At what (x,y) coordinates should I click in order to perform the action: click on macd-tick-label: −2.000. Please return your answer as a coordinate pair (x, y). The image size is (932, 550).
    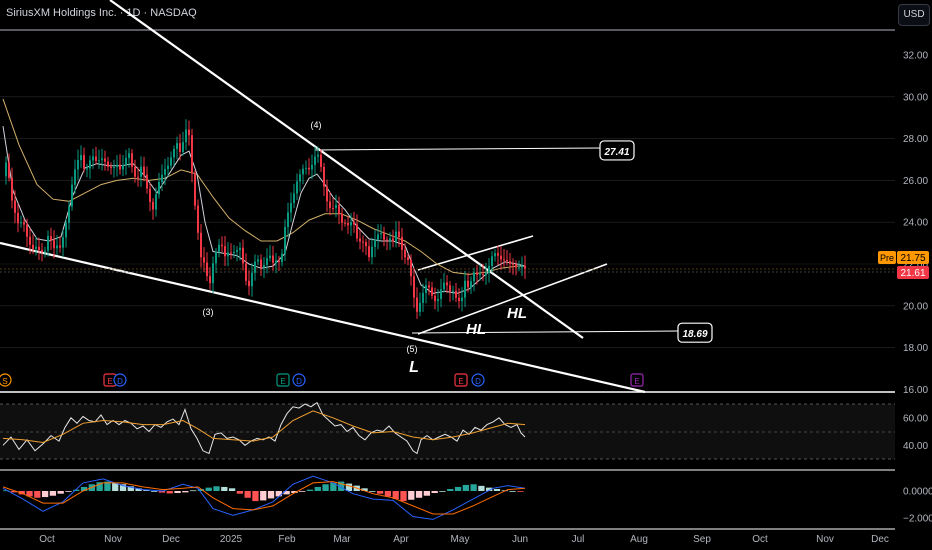
    Looking at the image, I should click on (917, 519).